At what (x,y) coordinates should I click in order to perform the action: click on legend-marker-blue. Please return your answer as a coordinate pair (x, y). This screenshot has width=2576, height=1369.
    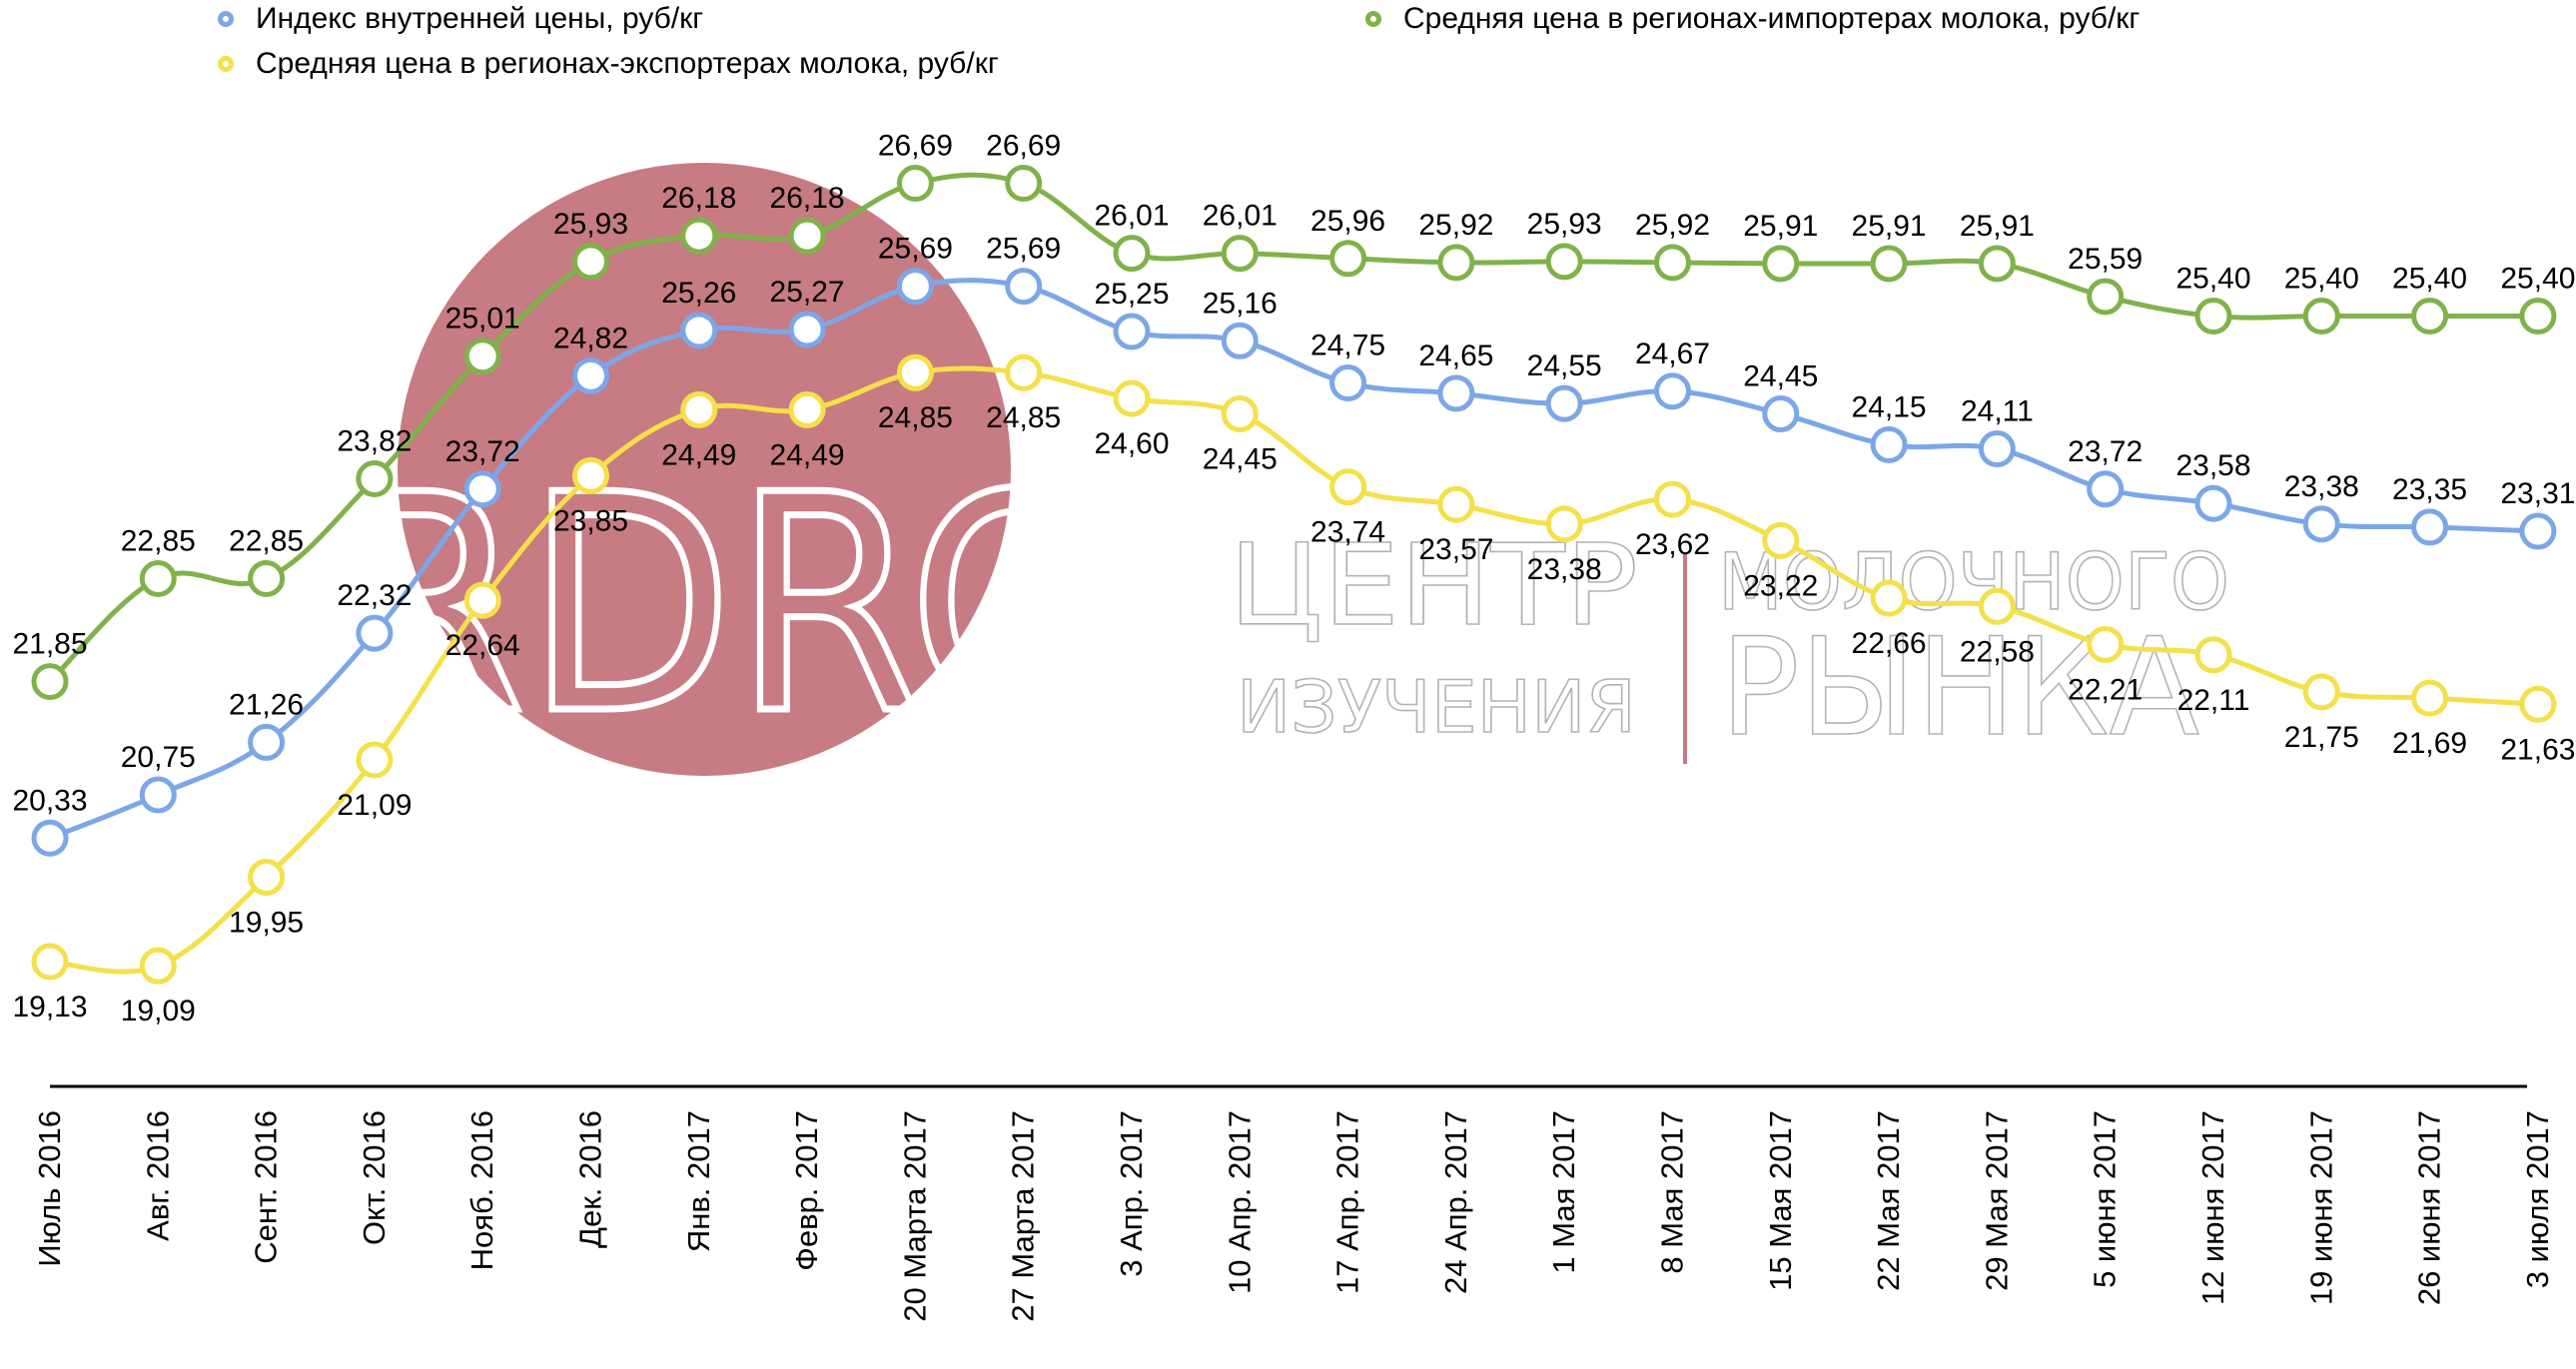
    Looking at the image, I should click on (226, 19).